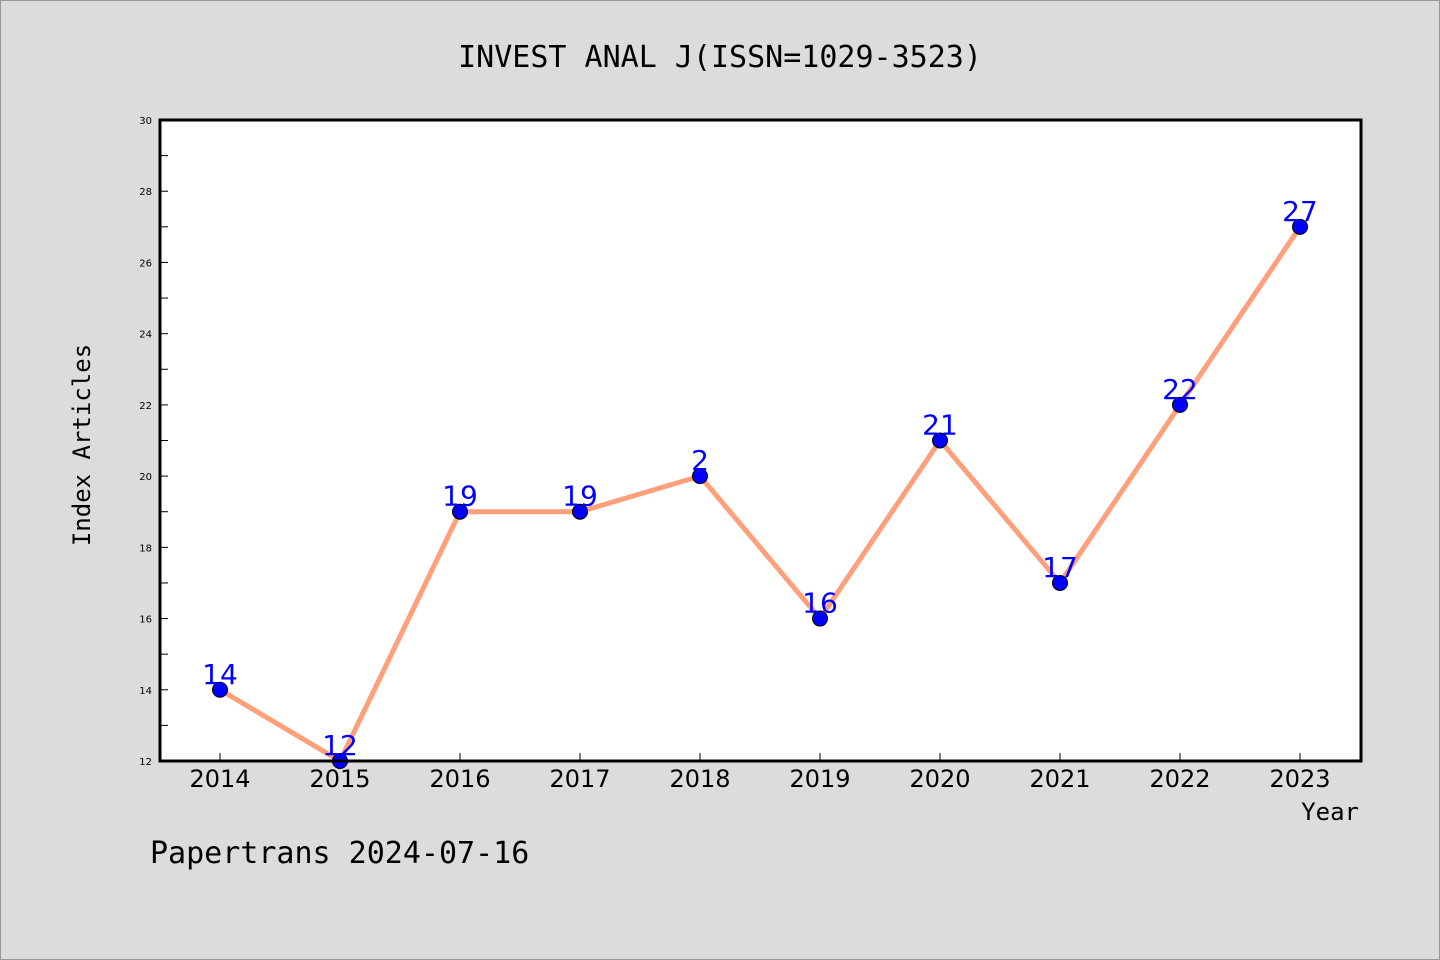 The image size is (1440, 960). What do you see at coordinates (339, 779) in the screenshot?
I see `x-tick-label: 2015` at bounding box center [339, 779].